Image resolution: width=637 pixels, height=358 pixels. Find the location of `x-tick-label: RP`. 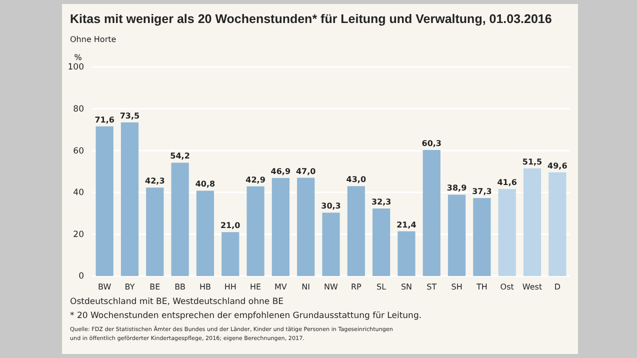

x-tick-label: RP is located at coordinates (356, 287).